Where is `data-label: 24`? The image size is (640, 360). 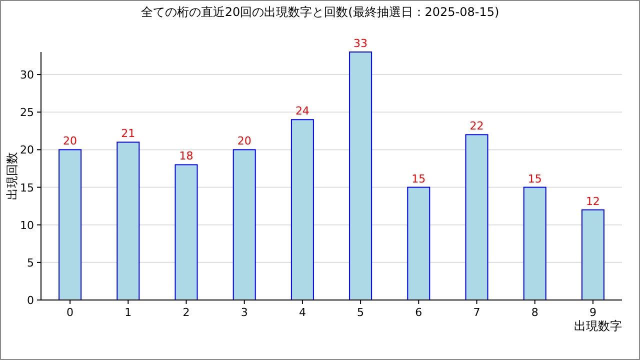
data-label: 24 is located at coordinates (302, 111).